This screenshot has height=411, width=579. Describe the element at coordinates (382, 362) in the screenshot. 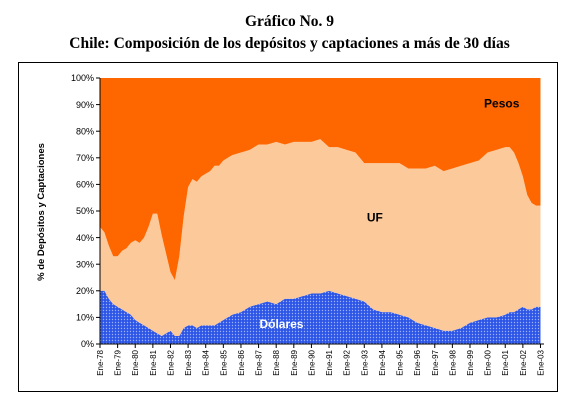

I see `x-tick-label: Ene-94` at that location.